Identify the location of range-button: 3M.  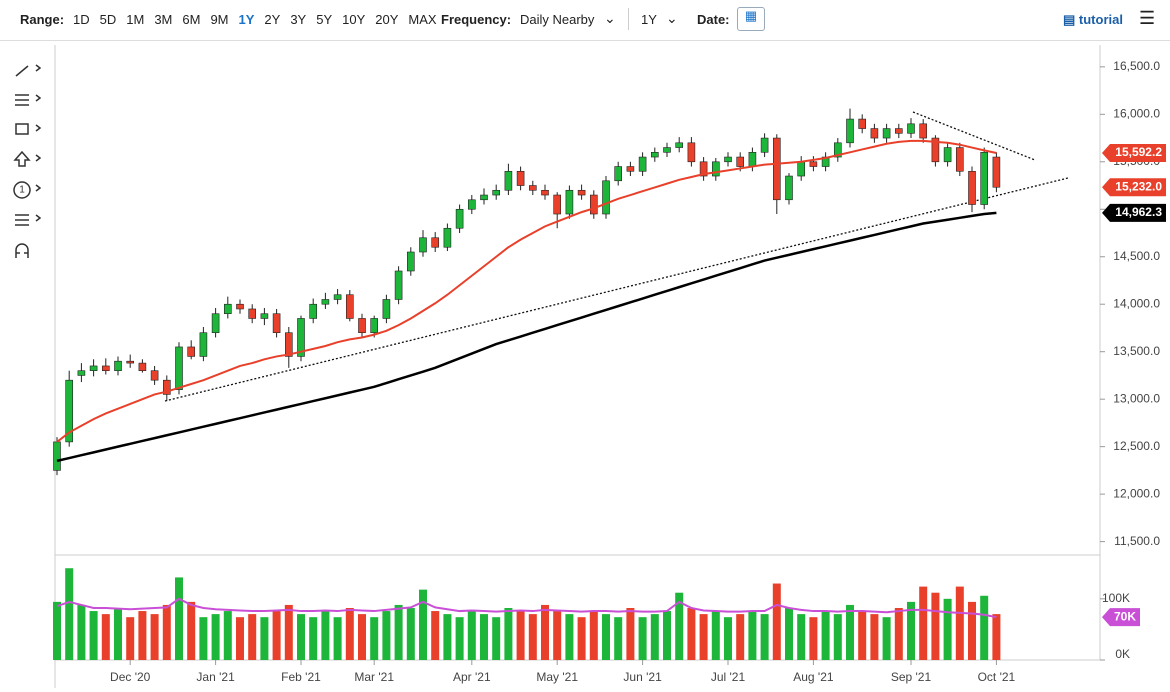
(163, 19).